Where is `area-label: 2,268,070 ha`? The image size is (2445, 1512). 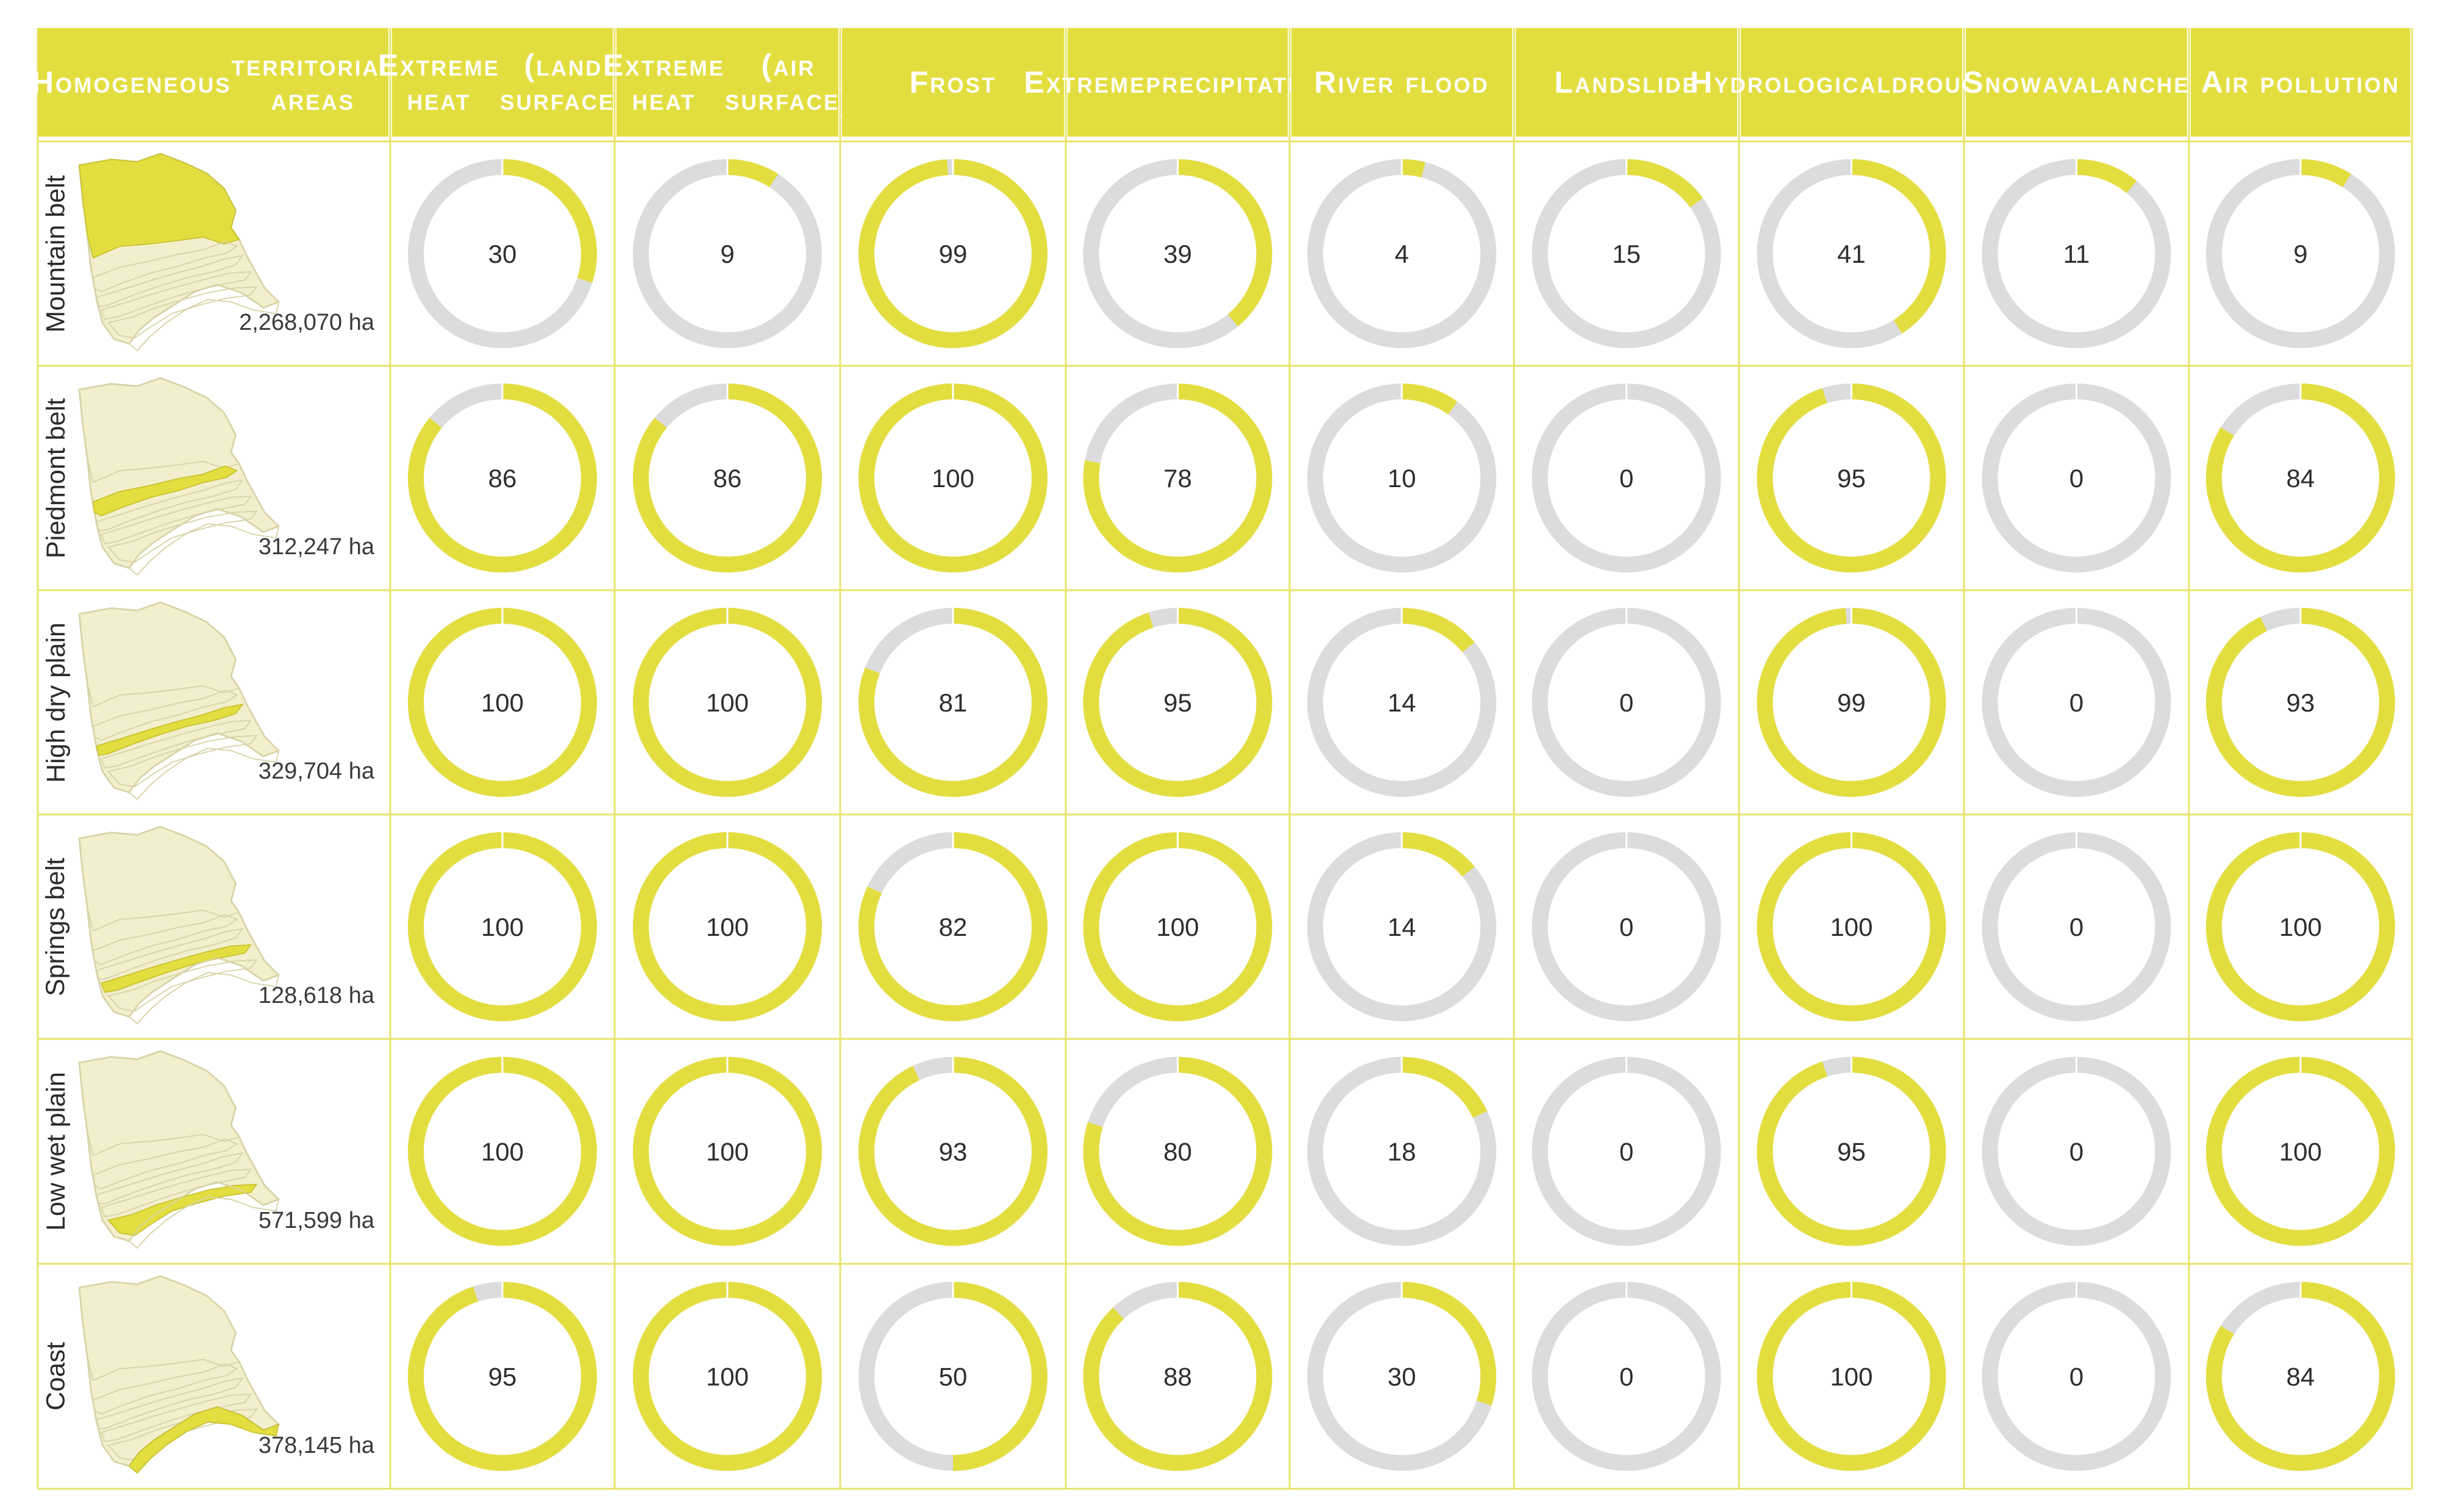 area-label: 2,268,070 ha is located at coordinates (306, 322).